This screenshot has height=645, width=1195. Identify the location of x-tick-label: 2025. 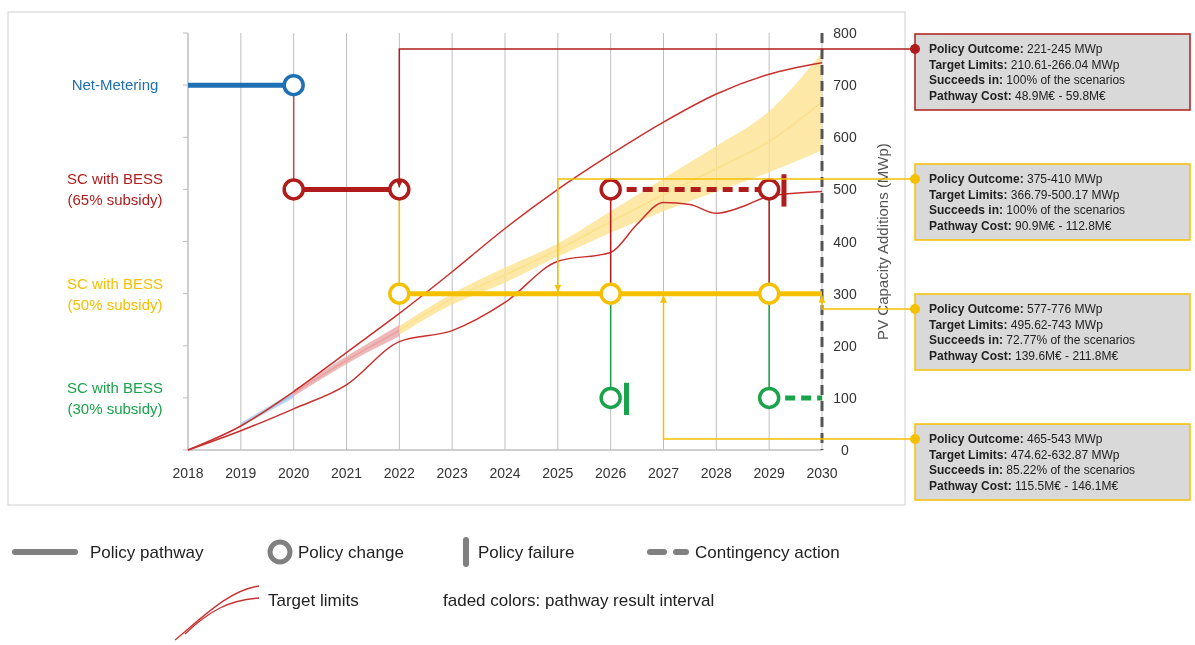
(558, 473).